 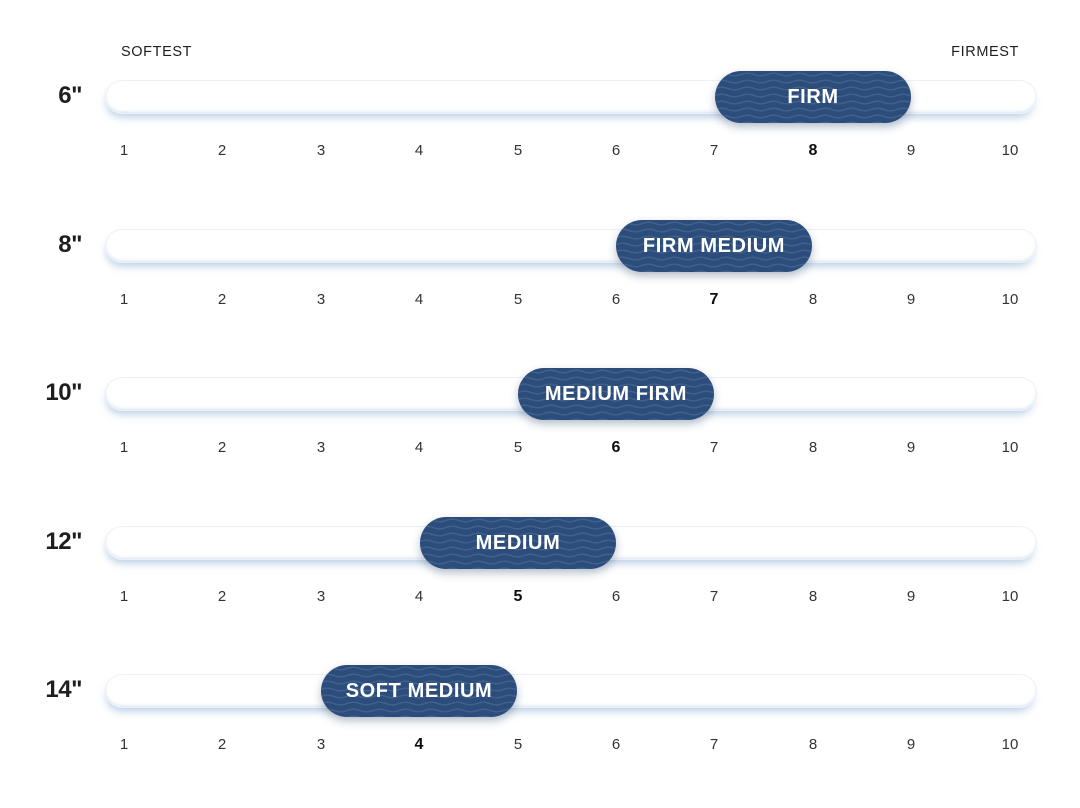 I want to click on firmness-pill: MEDIUM, so click(x=518, y=543).